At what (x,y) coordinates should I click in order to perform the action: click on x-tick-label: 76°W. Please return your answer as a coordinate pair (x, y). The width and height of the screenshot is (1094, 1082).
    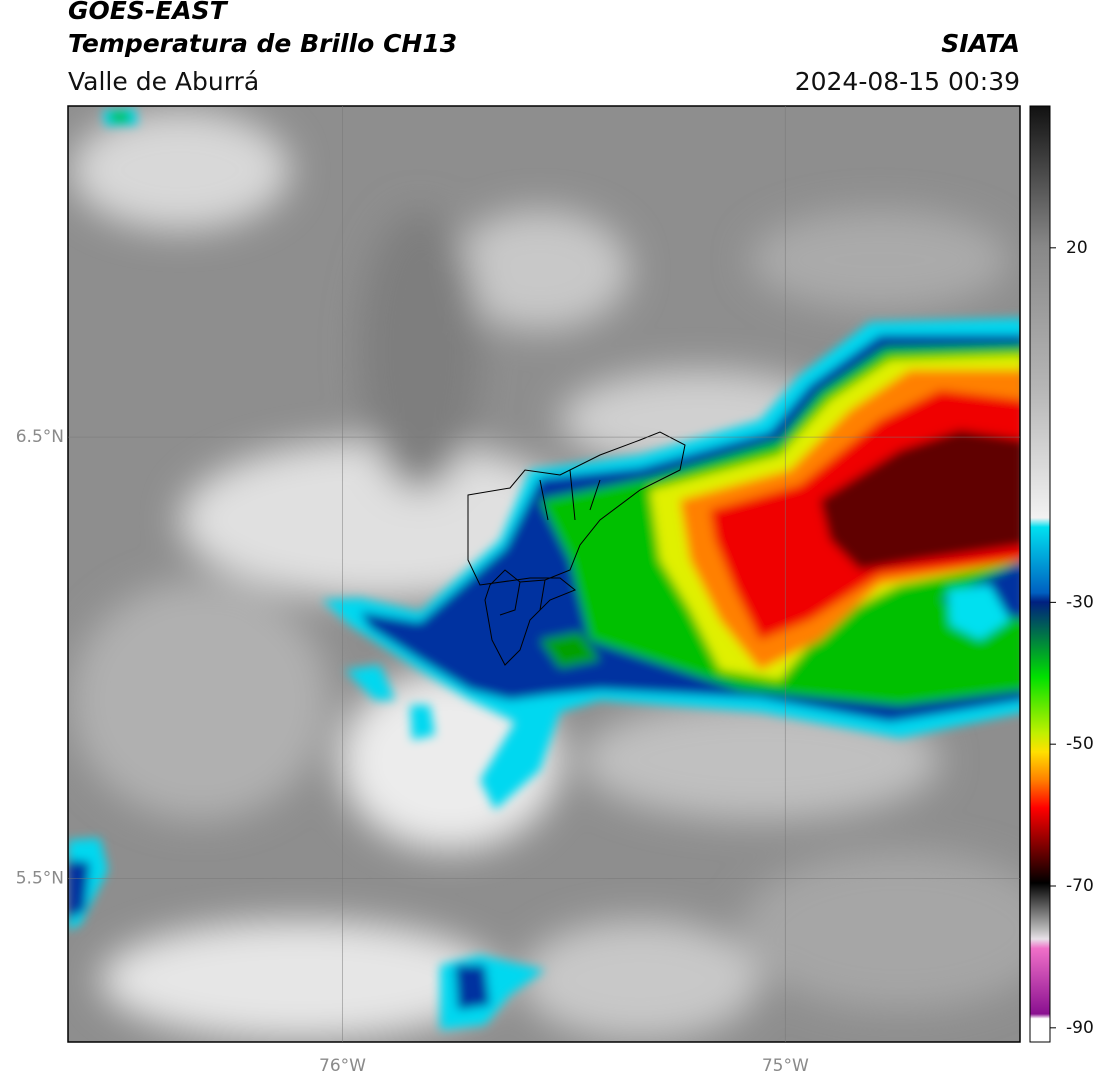
    Looking at the image, I should click on (342, 1066).